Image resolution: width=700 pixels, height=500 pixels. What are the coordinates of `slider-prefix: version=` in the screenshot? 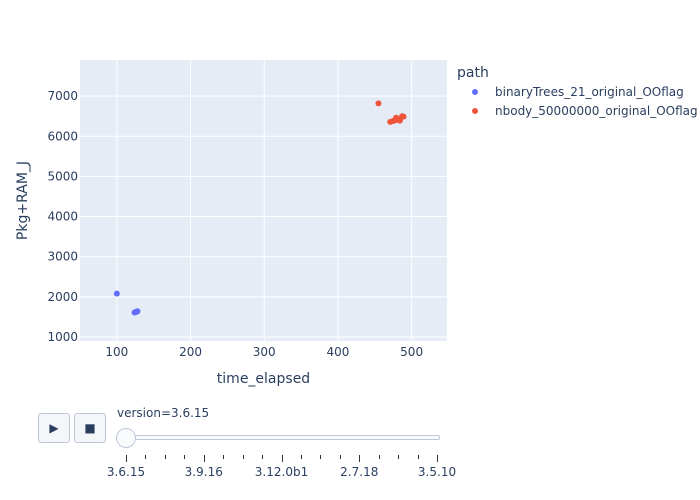 It's located at (144, 413).